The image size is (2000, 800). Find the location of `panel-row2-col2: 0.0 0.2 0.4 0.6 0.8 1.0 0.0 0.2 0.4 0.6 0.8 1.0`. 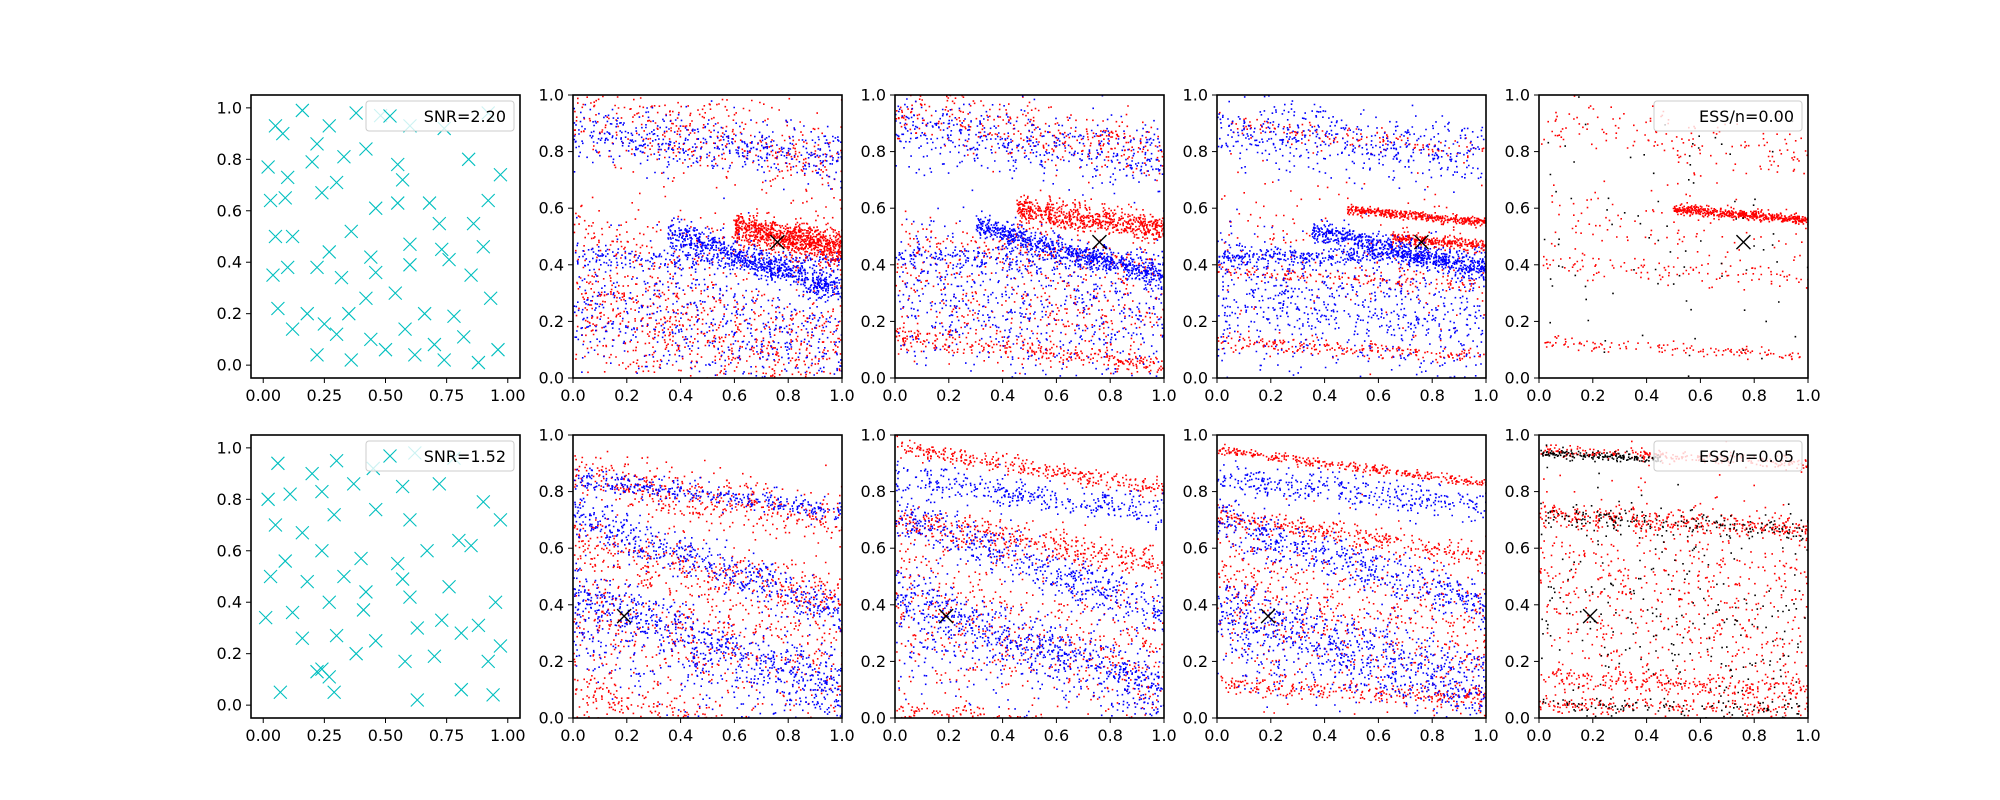

panel-row2-col2: 0.0 0.2 0.4 0.6 0.8 1.0 0.0 0.2 0.4 0.6 0.8 1.0 is located at coordinates (697, 586).